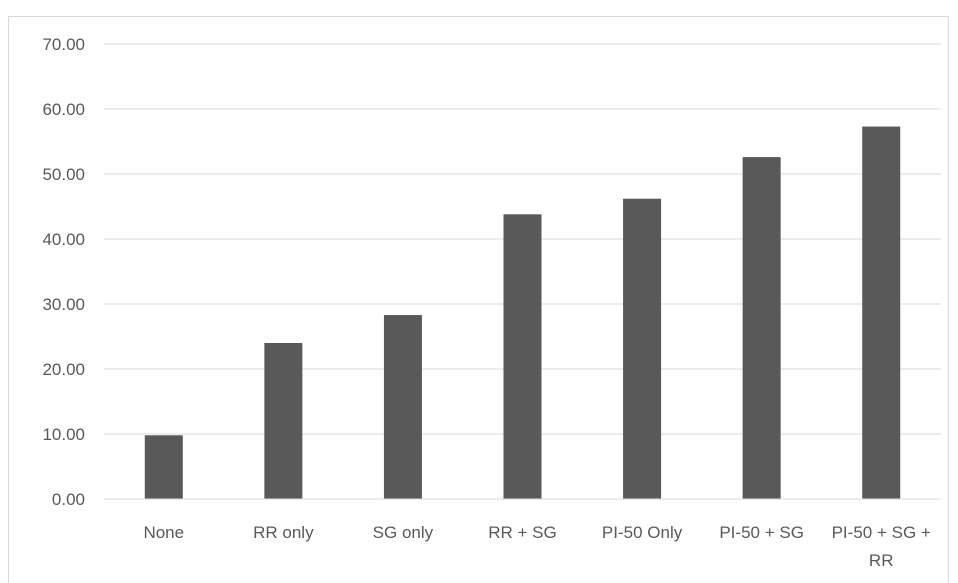  Describe the element at coordinates (68, 499) in the screenshot. I see `y-tick-label-0: 0.00` at that location.